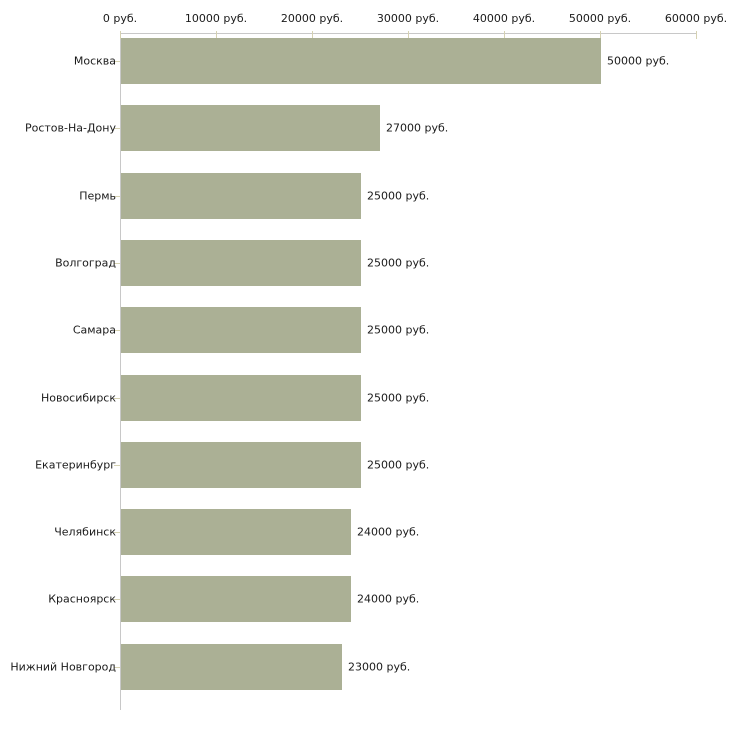 This screenshot has height=730, width=730. What do you see at coordinates (94, 330) in the screenshot?
I see `category-label: Самара` at bounding box center [94, 330].